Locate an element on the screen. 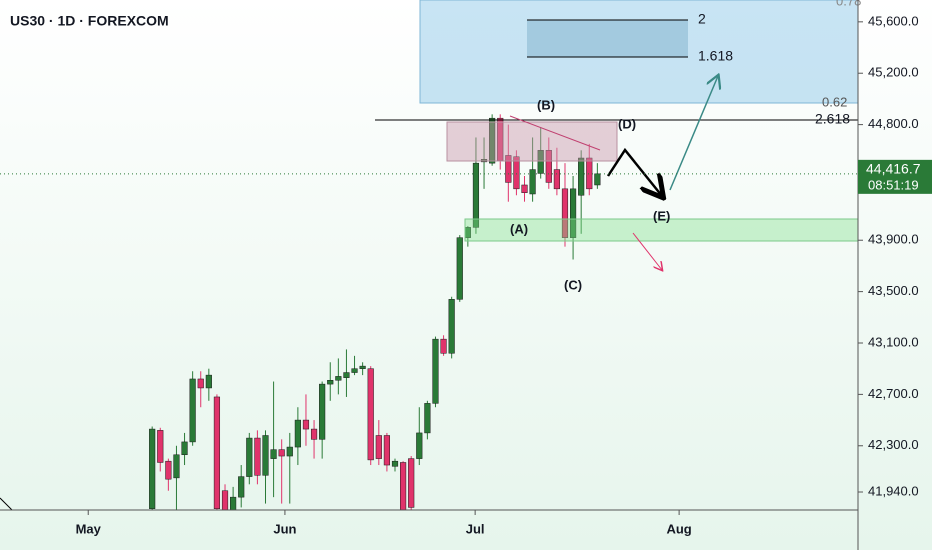  drawing-line is located at coordinates (6, 504).